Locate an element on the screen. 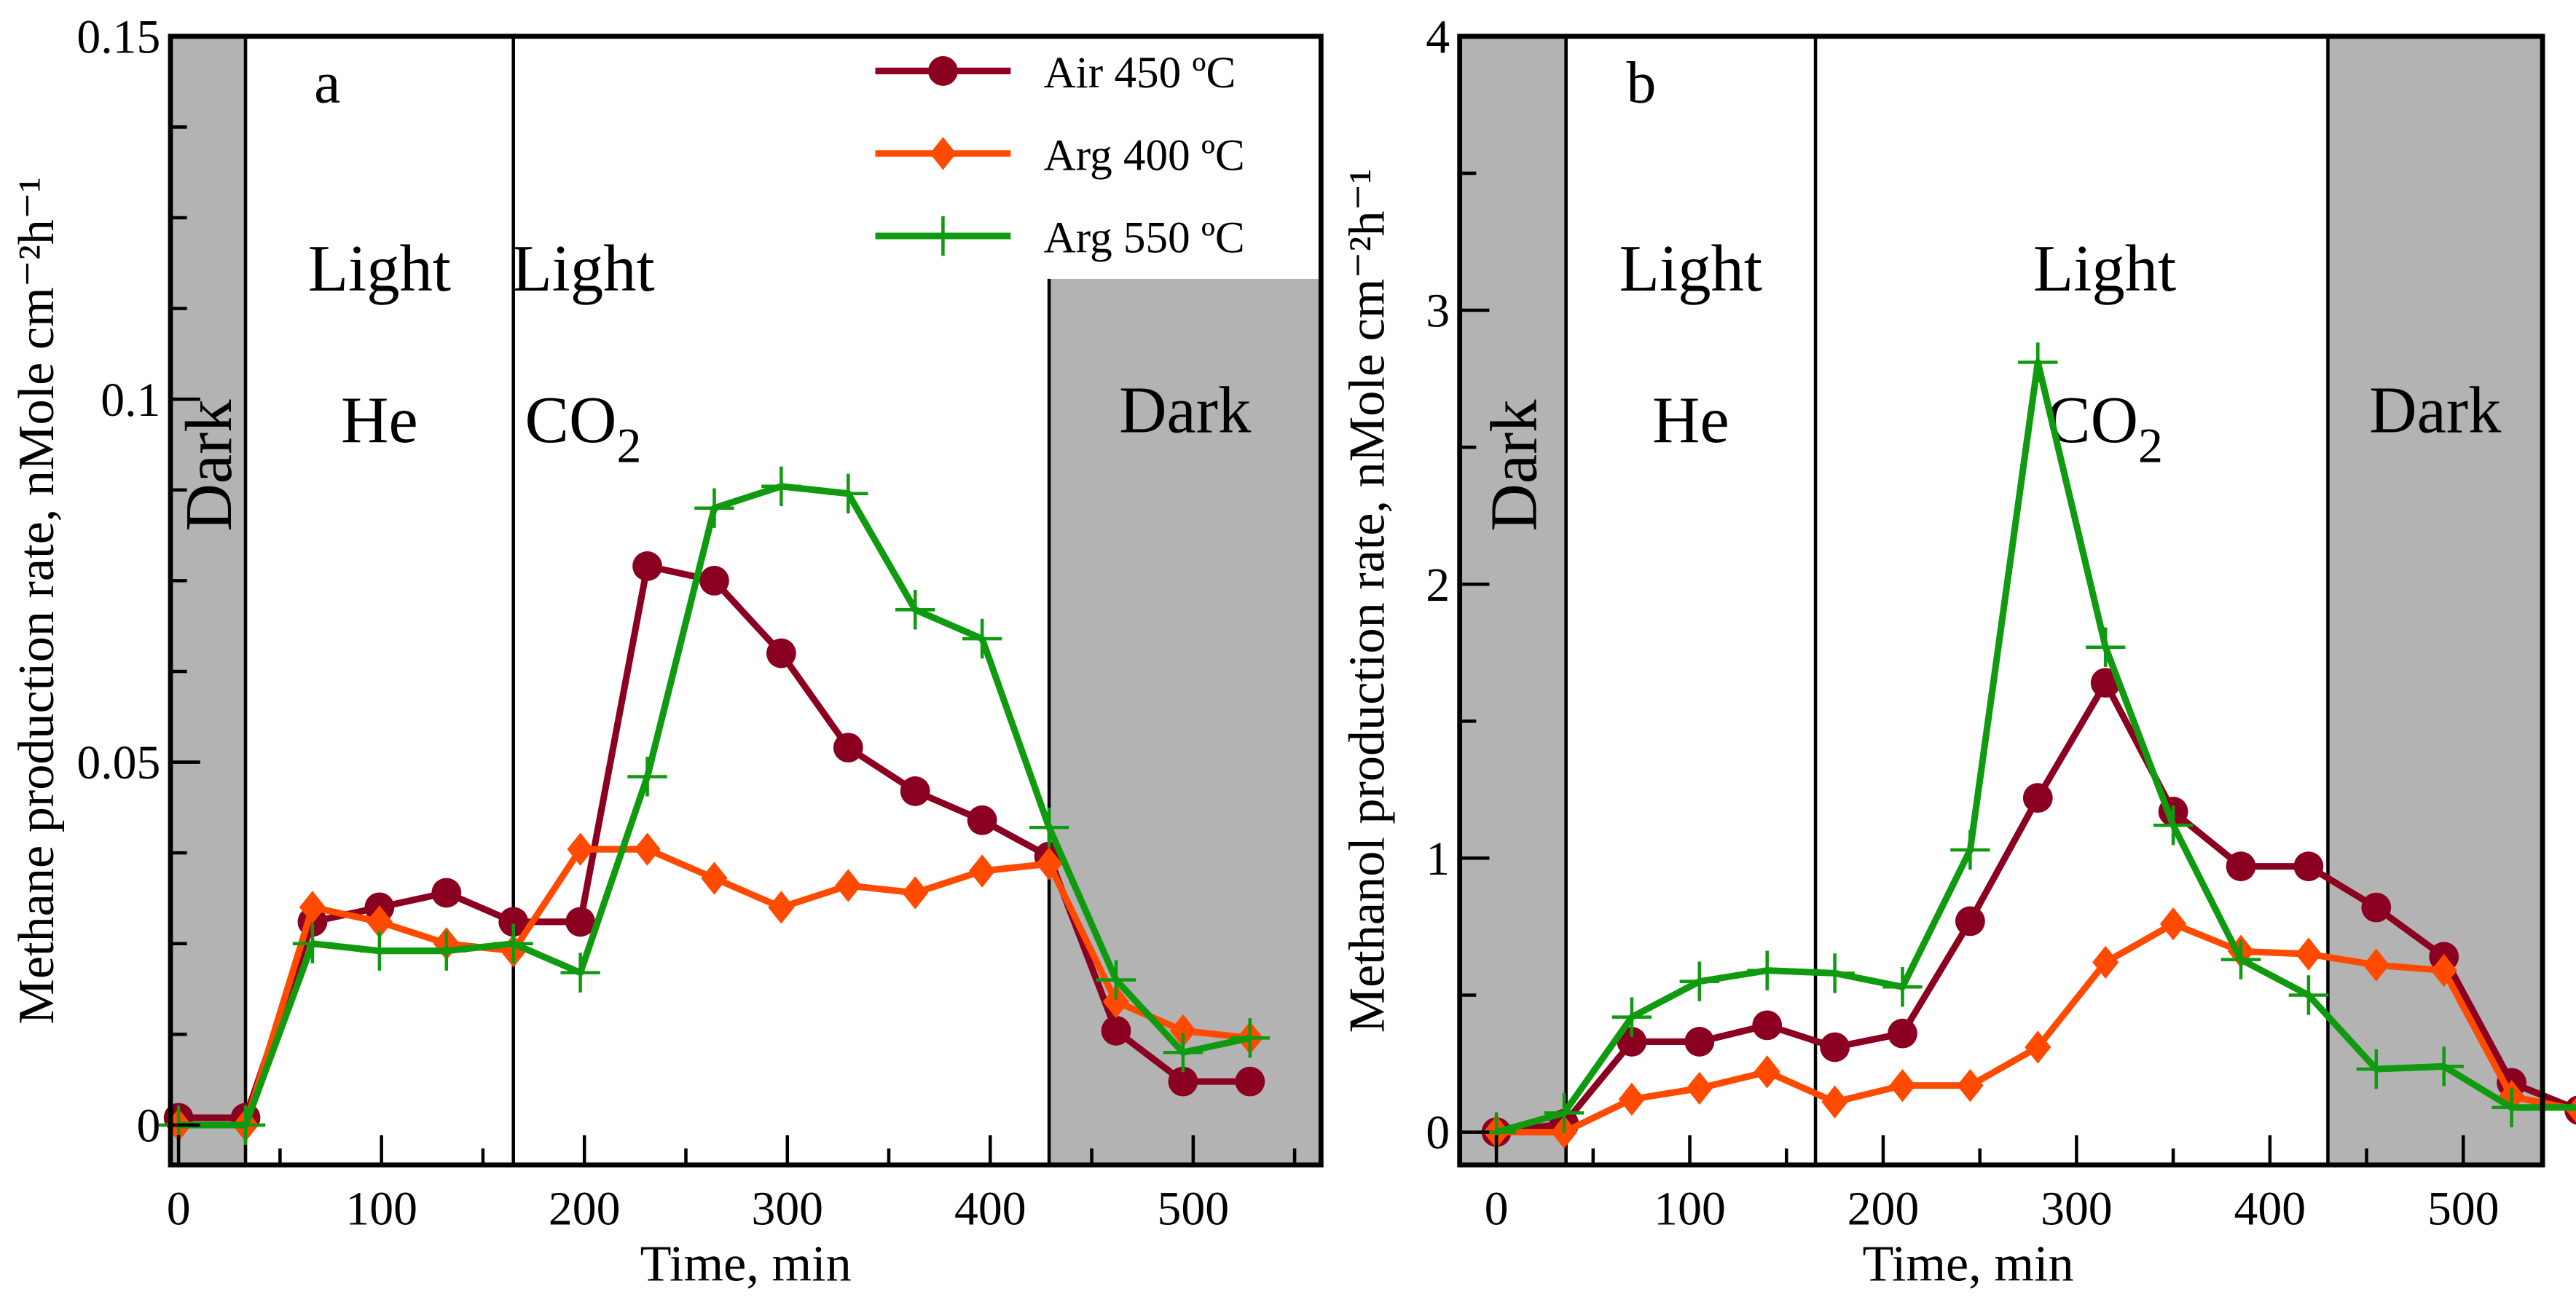  legend-label: Air 450 ºC is located at coordinates (1140, 73).